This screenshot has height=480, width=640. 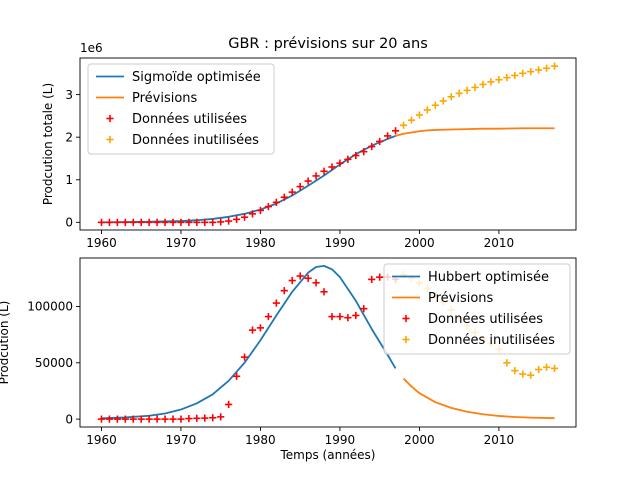 What do you see at coordinates (91, 48) in the screenshot?
I see `y-offset-label: 1e6` at bounding box center [91, 48].